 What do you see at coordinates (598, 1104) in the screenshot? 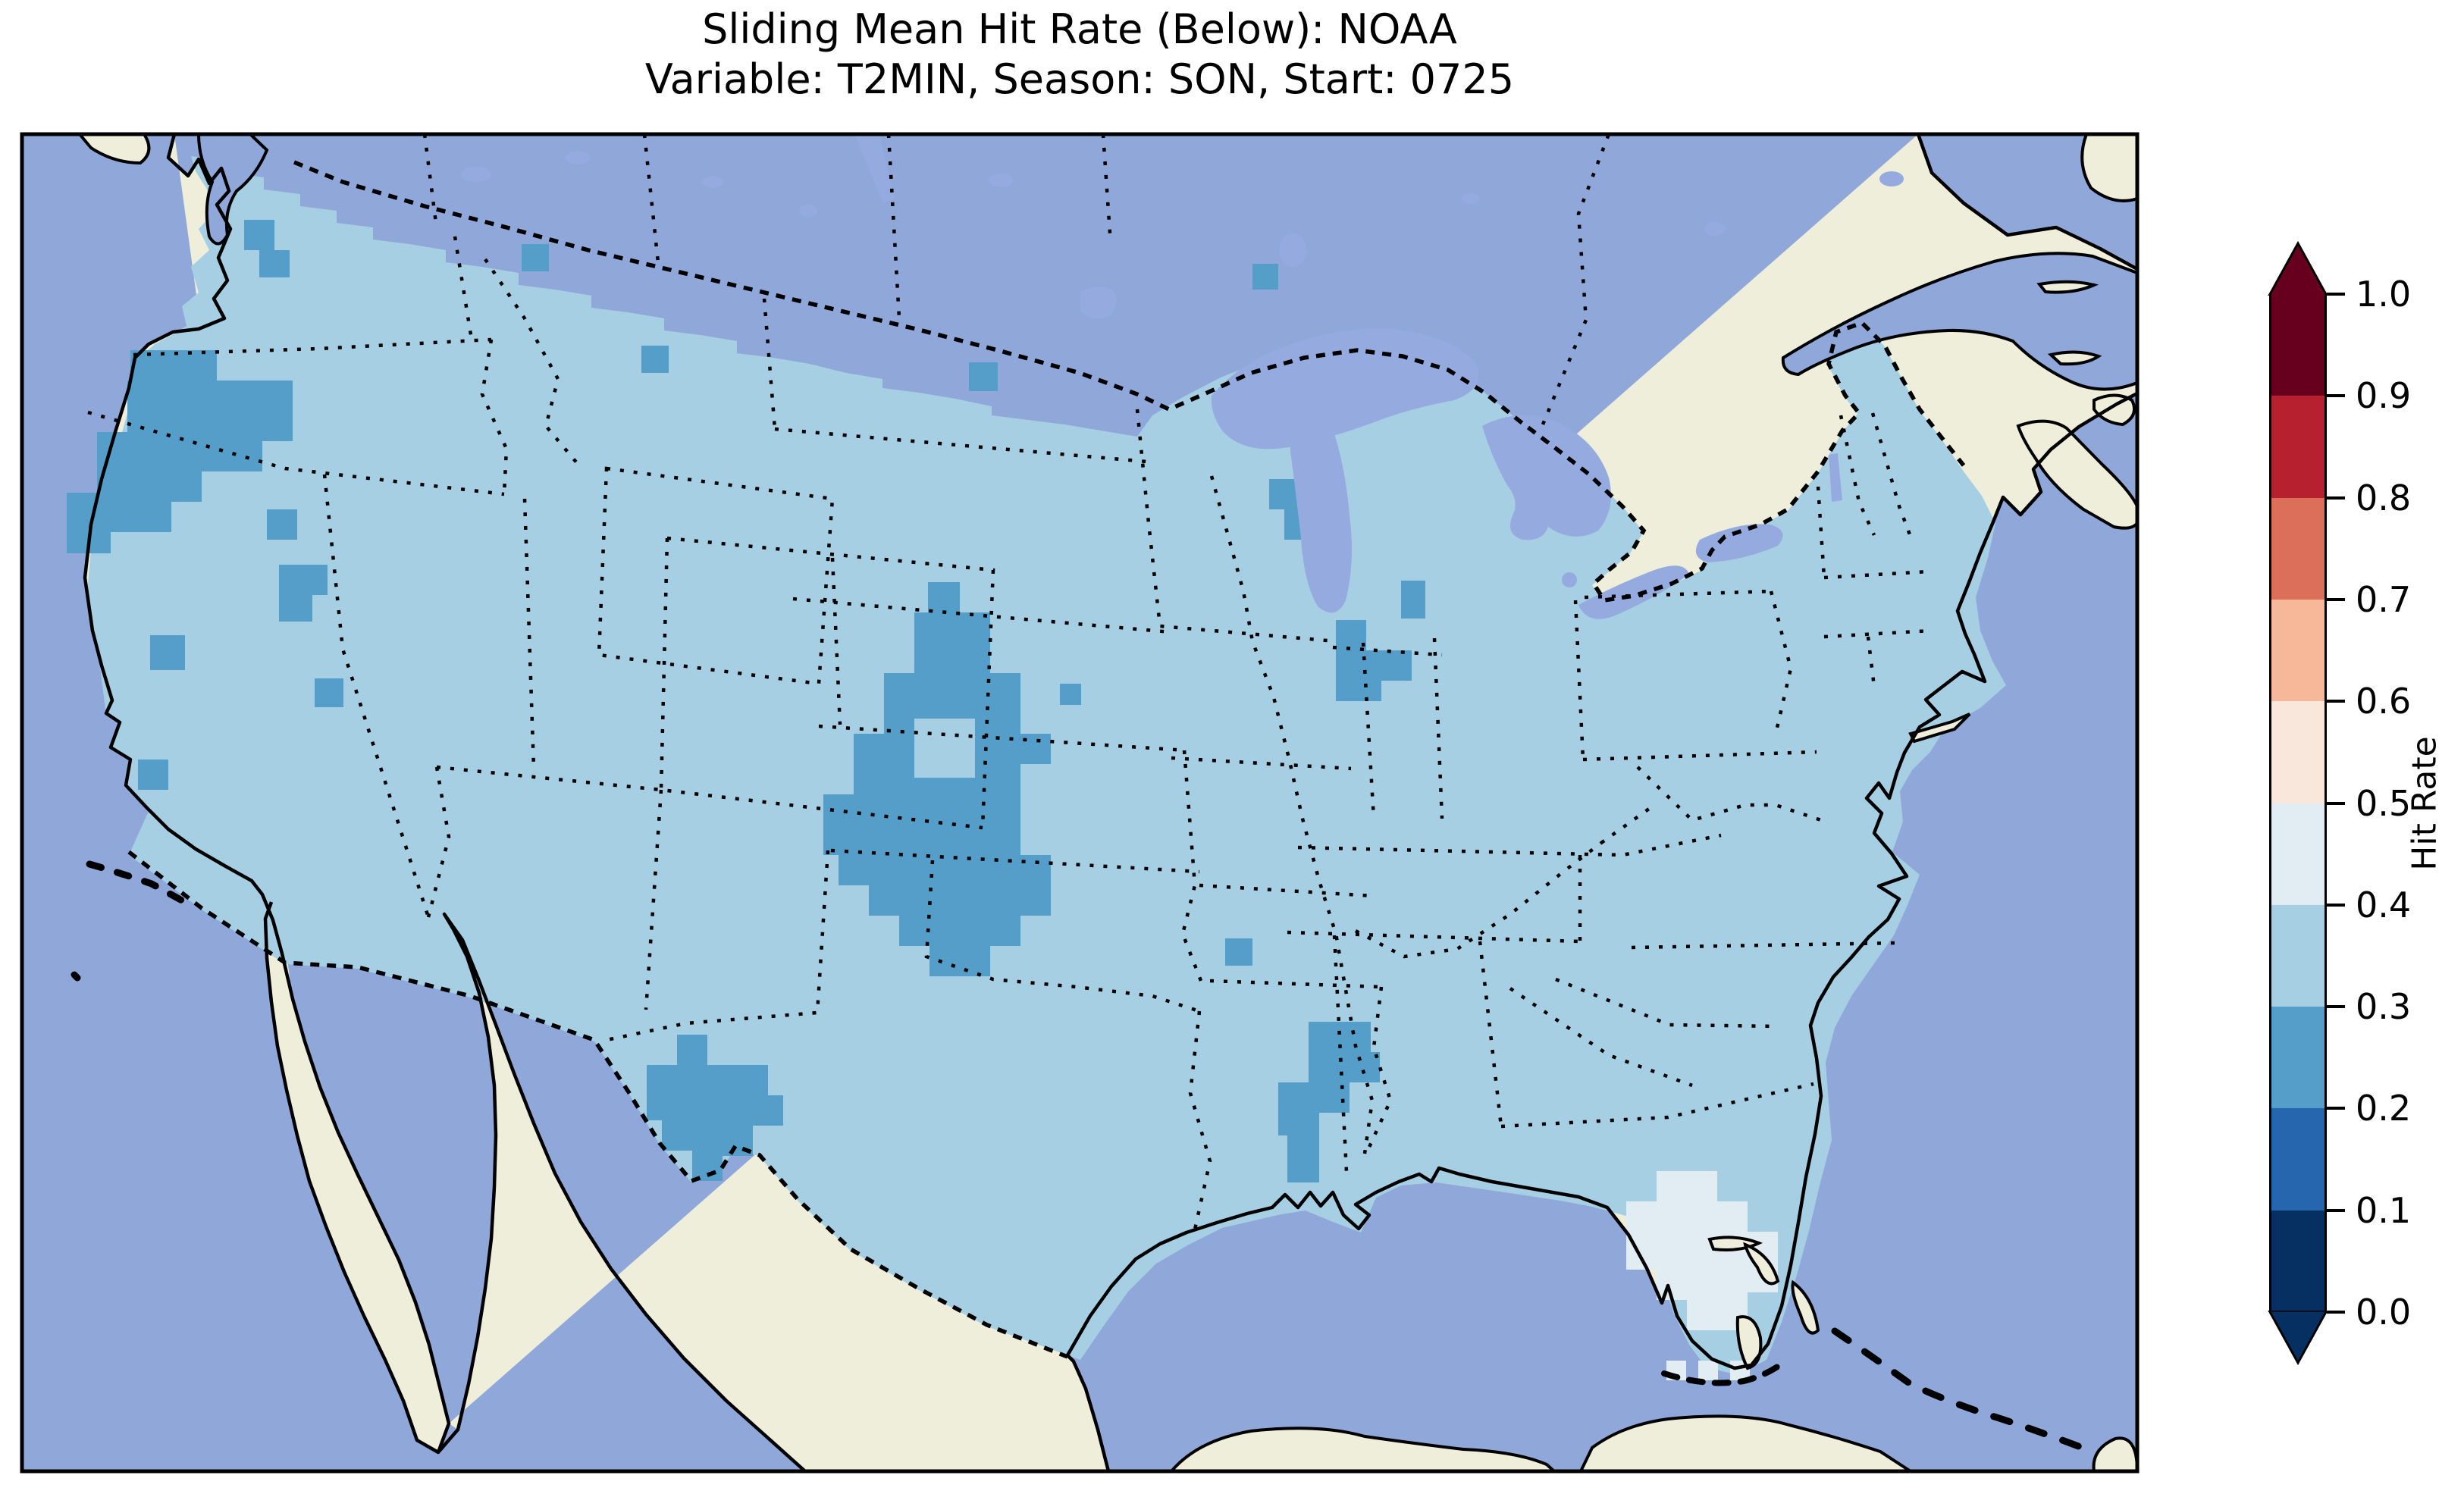
I see `us-mexico-border` at bounding box center [598, 1104].